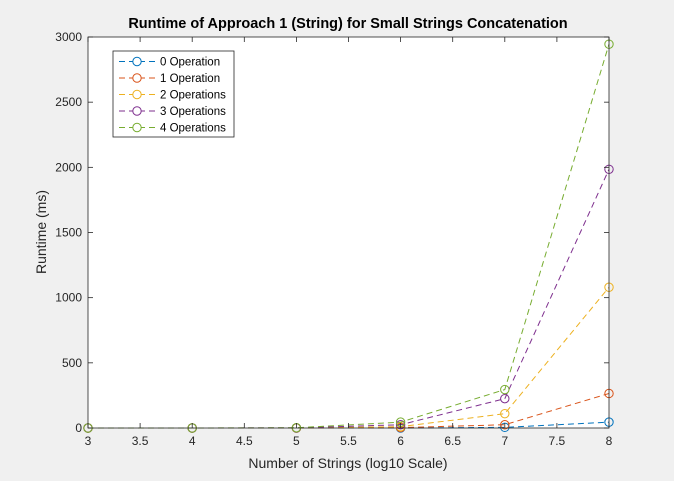  What do you see at coordinates (347, 463) in the screenshot?
I see `x-axis-label: Number of Strings (log10 Scale)` at bounding box center [347, 463].